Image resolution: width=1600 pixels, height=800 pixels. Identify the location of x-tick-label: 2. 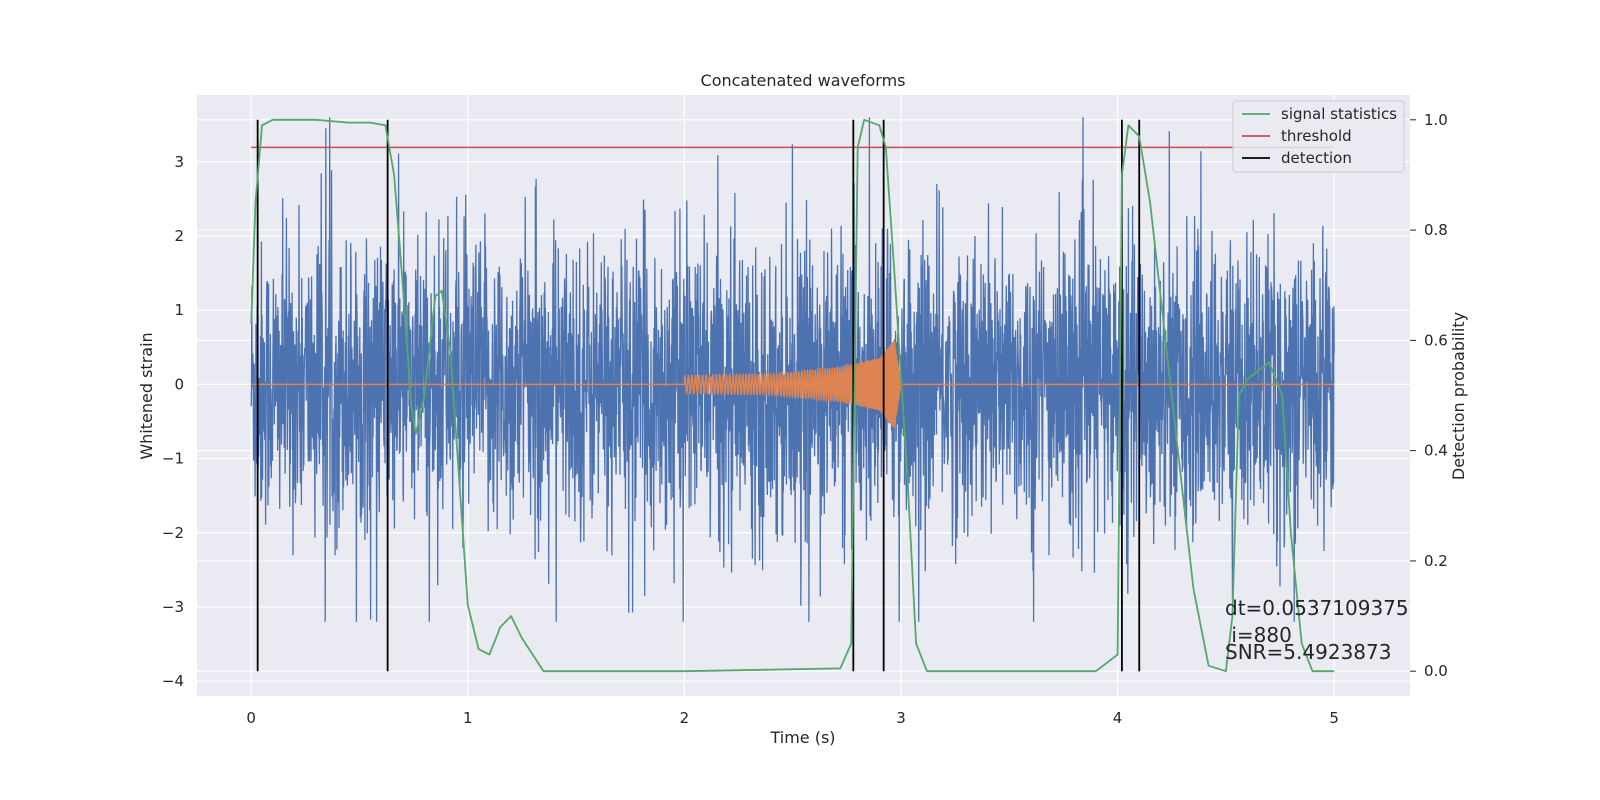
(685, 718).